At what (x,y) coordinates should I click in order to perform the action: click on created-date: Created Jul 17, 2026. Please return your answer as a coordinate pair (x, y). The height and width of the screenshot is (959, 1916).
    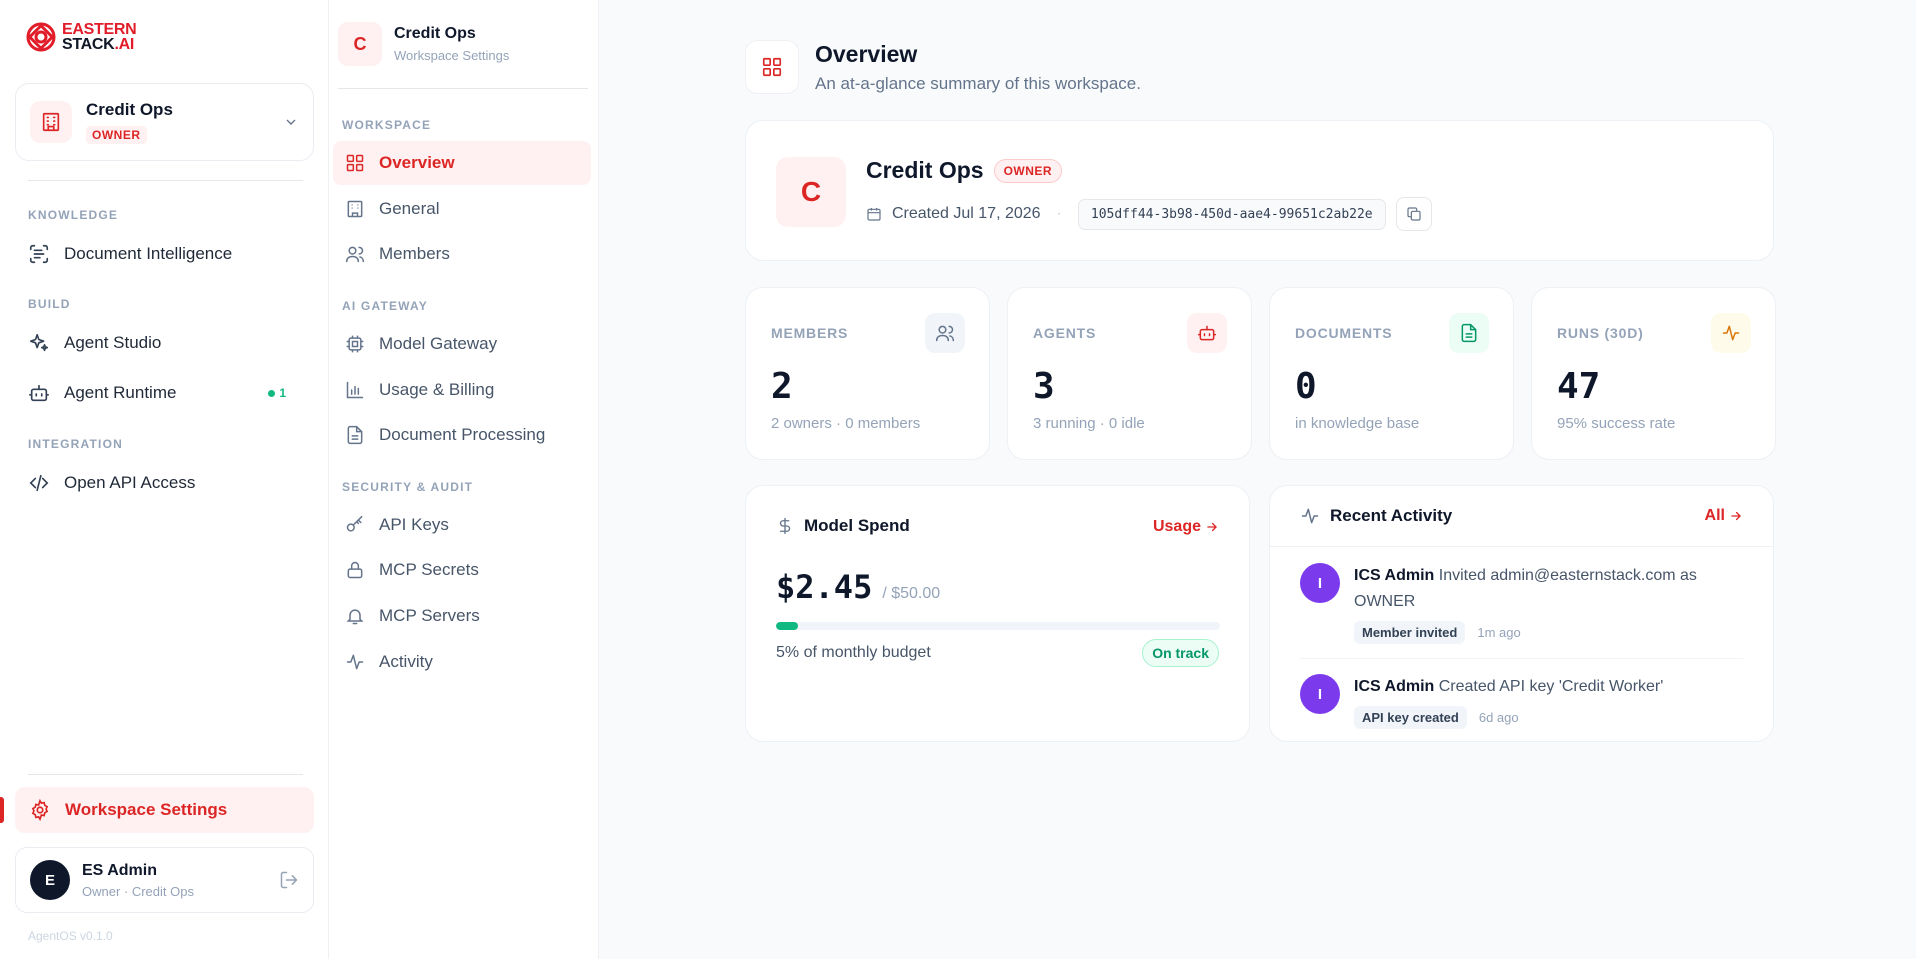
    Looking at the image, I should click on (966, 213).